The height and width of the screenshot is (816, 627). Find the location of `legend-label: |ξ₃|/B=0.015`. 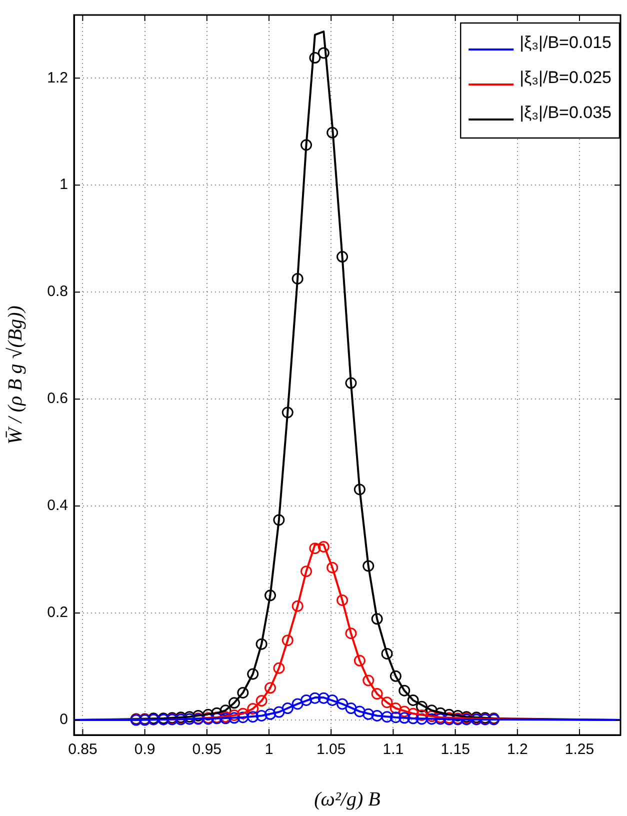

legend-label: |ξ₃|/B=0.015 is located at coordinates (566, 42).